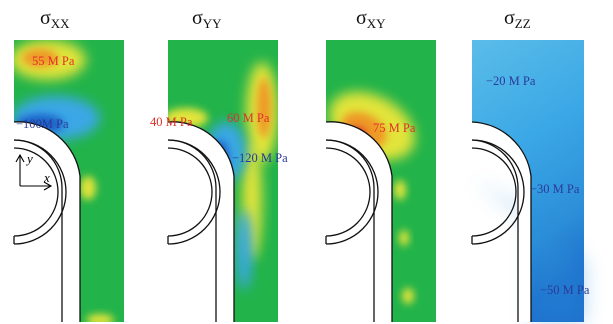 The image size is (613, 324). I want to click on x-axis-label: x, so click(46, 177).